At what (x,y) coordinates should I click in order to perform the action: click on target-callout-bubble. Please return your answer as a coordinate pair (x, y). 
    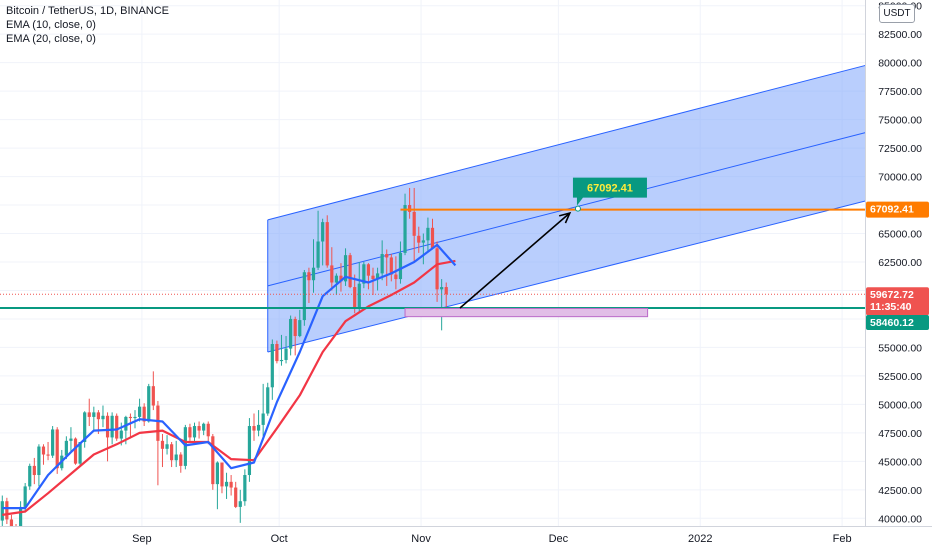
    Looking at the image, I should click on (609, 191).